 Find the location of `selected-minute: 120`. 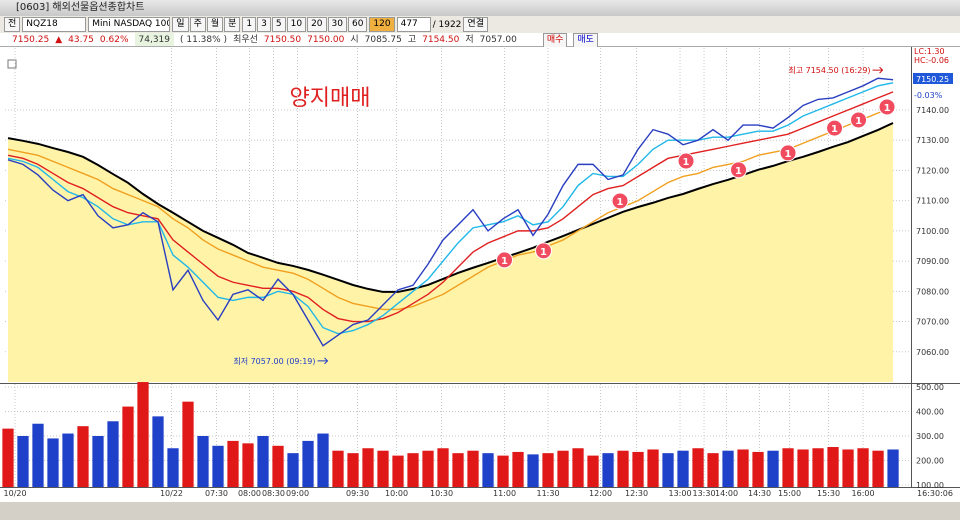

selected-minute: 120 is located at coordinates (382, 24).